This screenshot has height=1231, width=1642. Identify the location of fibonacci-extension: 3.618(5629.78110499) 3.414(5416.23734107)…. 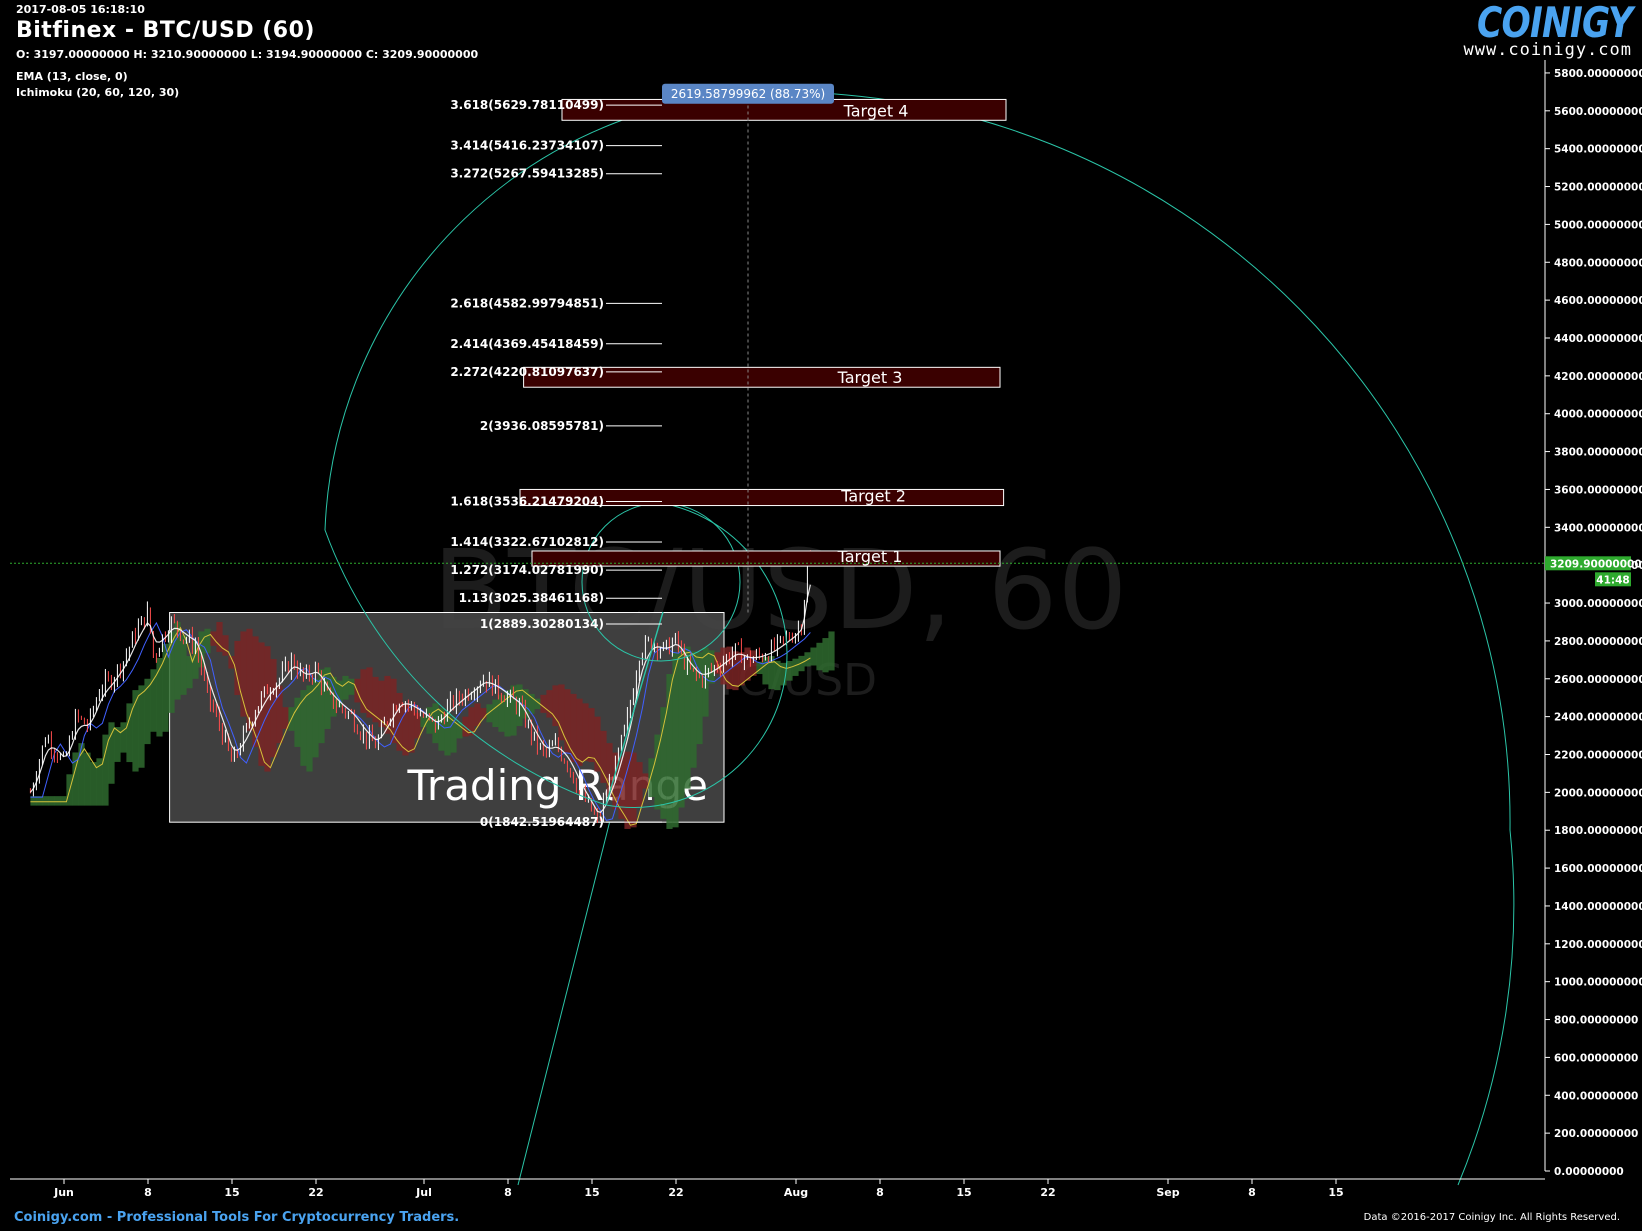
(556, 463).